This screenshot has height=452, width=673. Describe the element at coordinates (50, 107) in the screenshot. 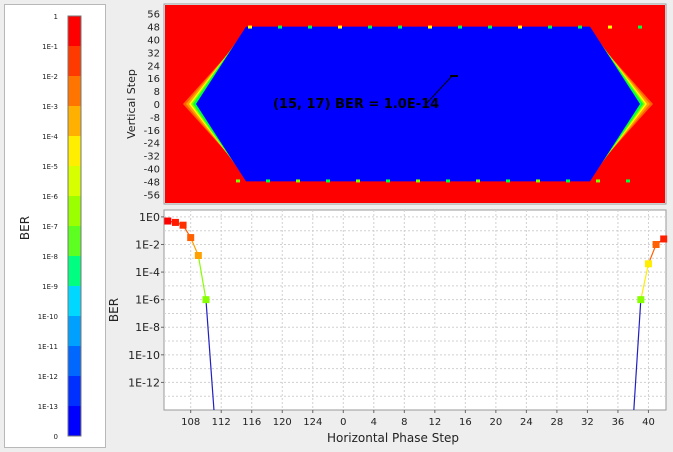

I see `legend-label: 1E-3` at that location.